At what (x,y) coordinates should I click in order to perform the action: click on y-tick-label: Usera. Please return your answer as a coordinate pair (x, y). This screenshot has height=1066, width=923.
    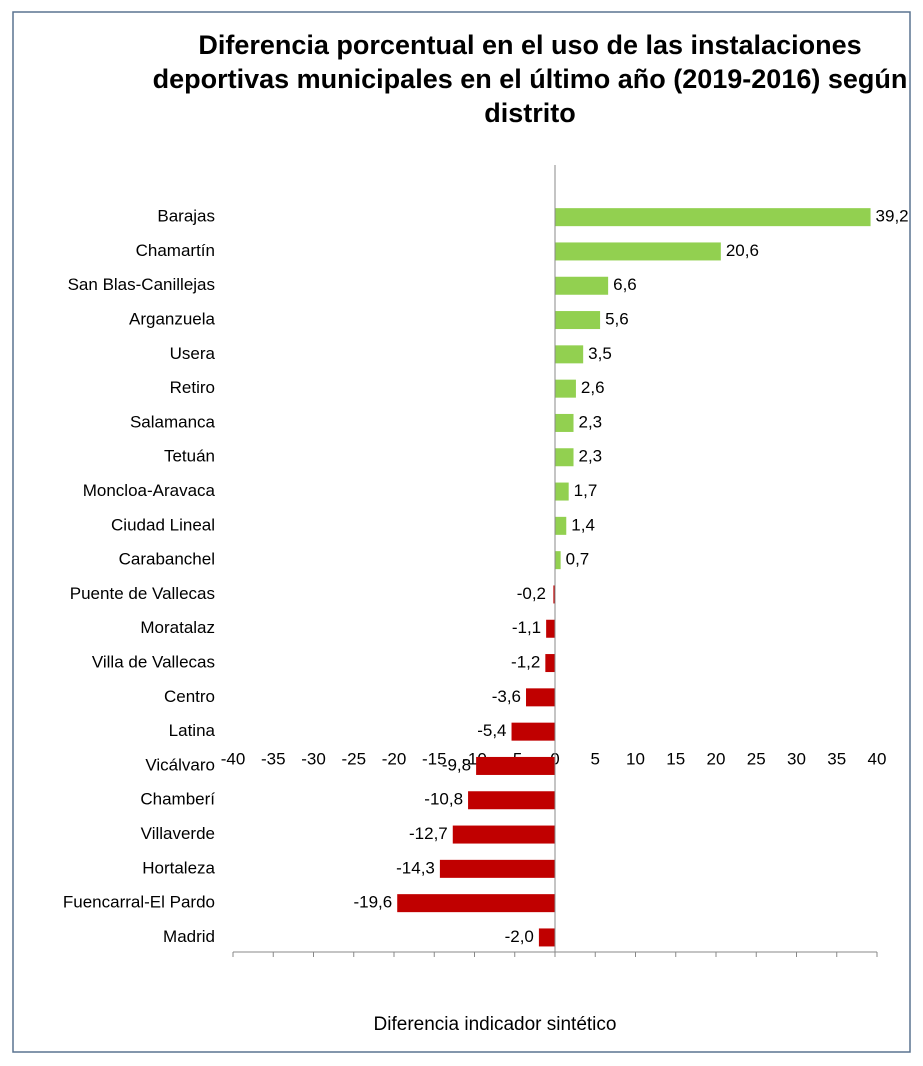
    Looking at the image, I should click on (193, 353).